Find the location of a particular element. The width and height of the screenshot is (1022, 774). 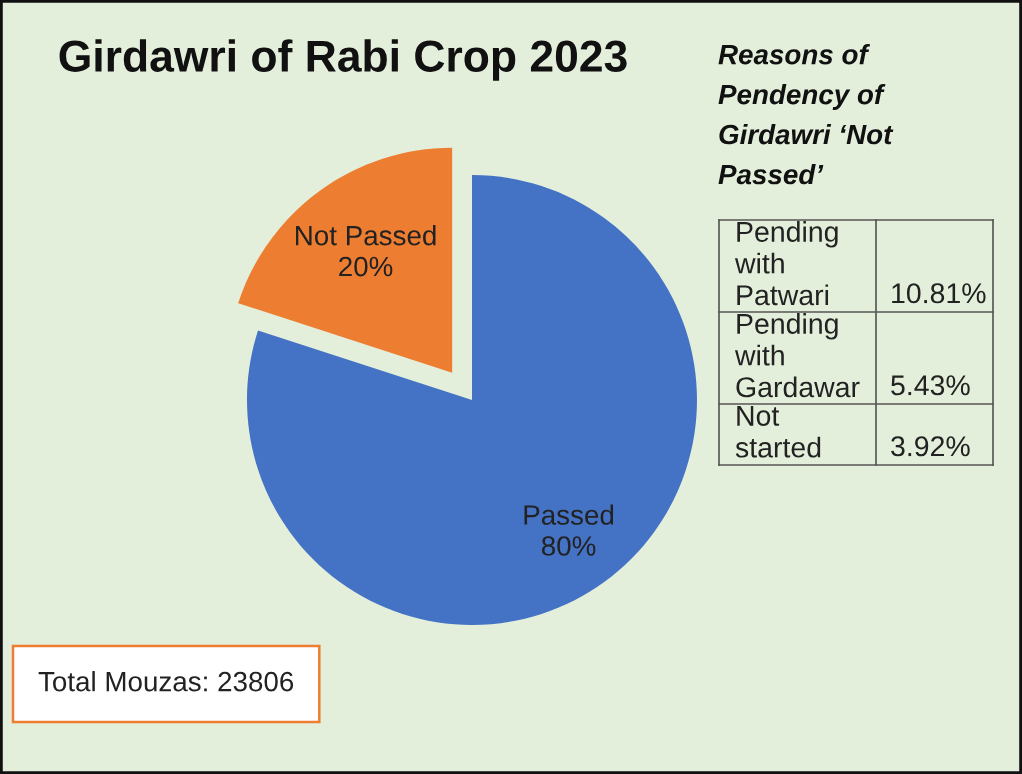

data-label: 80% is located at coordinates (568, 546).